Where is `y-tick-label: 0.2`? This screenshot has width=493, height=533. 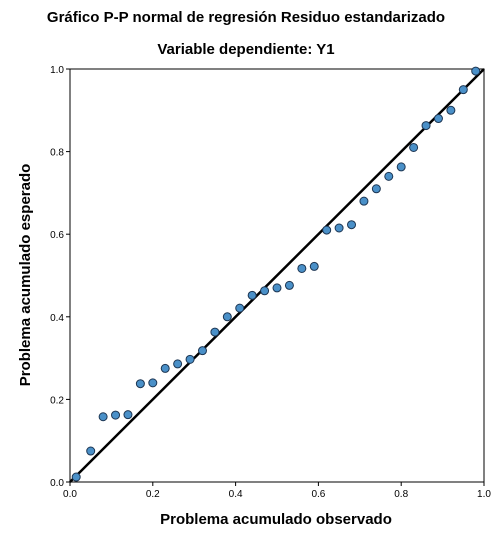 y-tick-label: 0.2 is located at coordinates (57, 400).